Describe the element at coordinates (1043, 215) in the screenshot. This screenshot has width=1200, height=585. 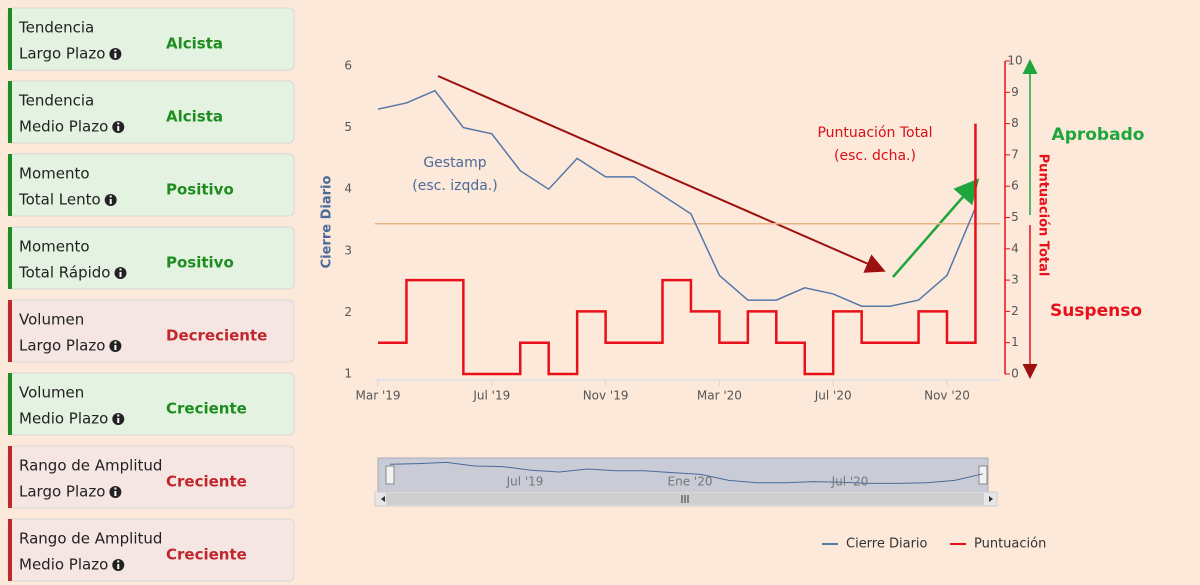
I see `y2-axis-title: Puntuación Total` at that location.